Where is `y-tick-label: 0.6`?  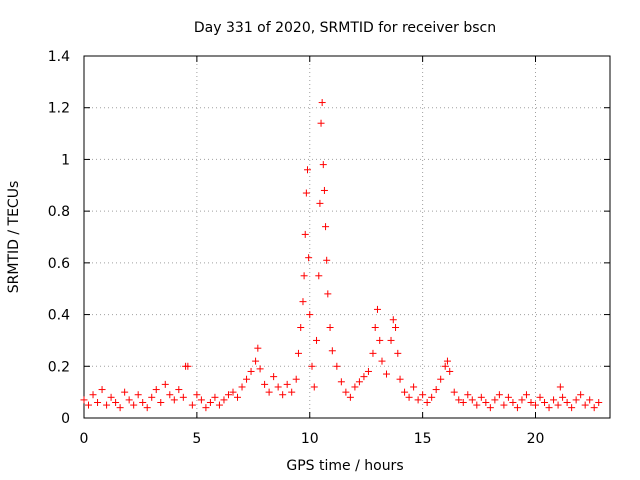 y-tick-label: 0.6 is located at coordinates (59, 264).